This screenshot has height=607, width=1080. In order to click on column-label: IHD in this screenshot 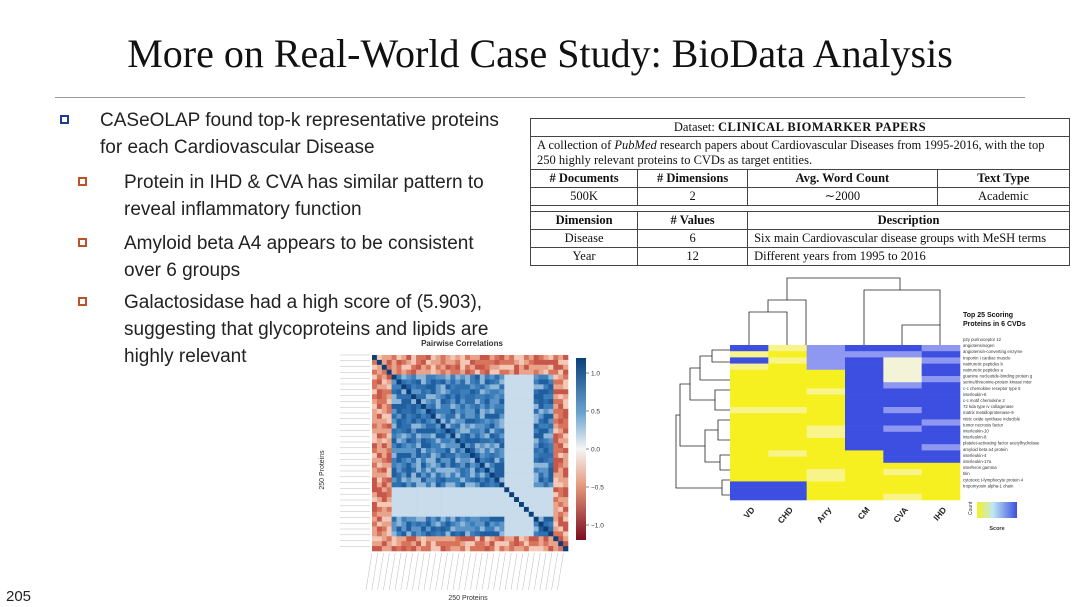, I will do `click(939, 514)`.